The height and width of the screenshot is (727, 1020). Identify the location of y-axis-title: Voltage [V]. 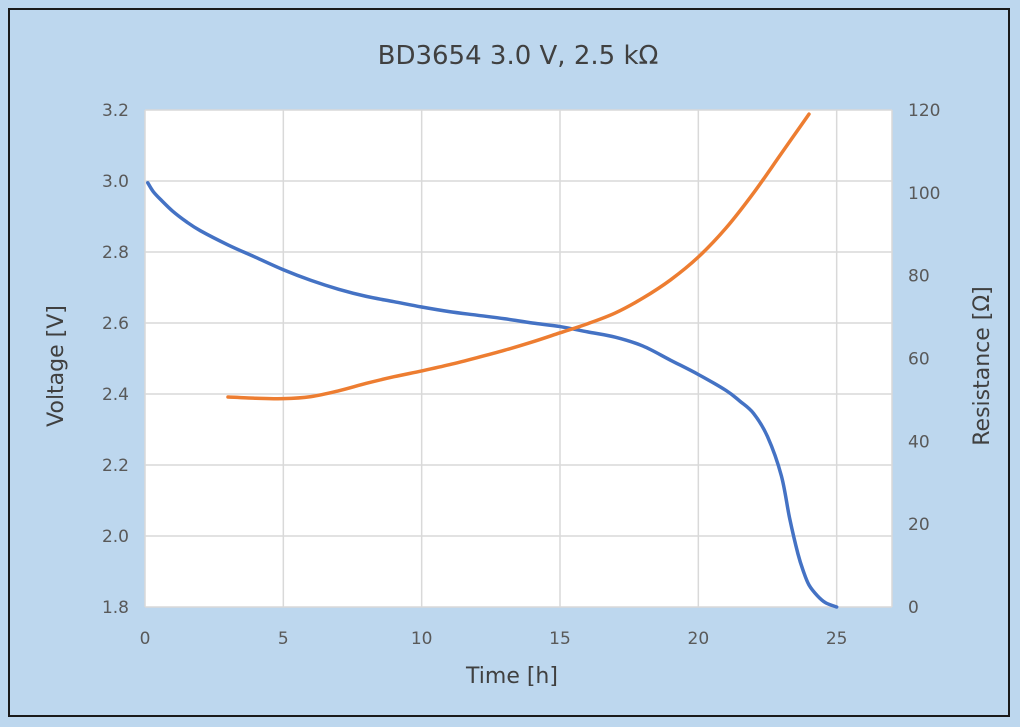
(56, 366).